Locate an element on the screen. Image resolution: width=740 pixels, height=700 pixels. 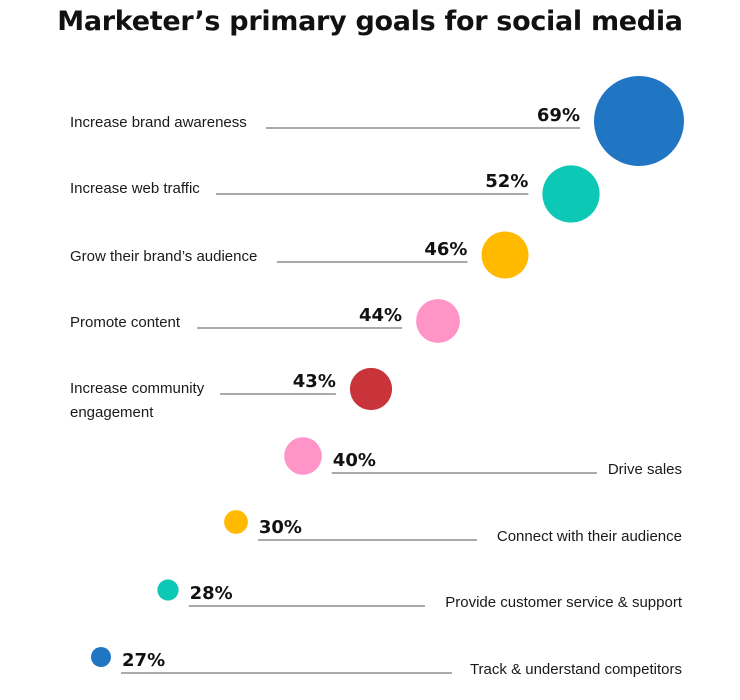
value-label-7: 28% is located at coordinates (211, 593).